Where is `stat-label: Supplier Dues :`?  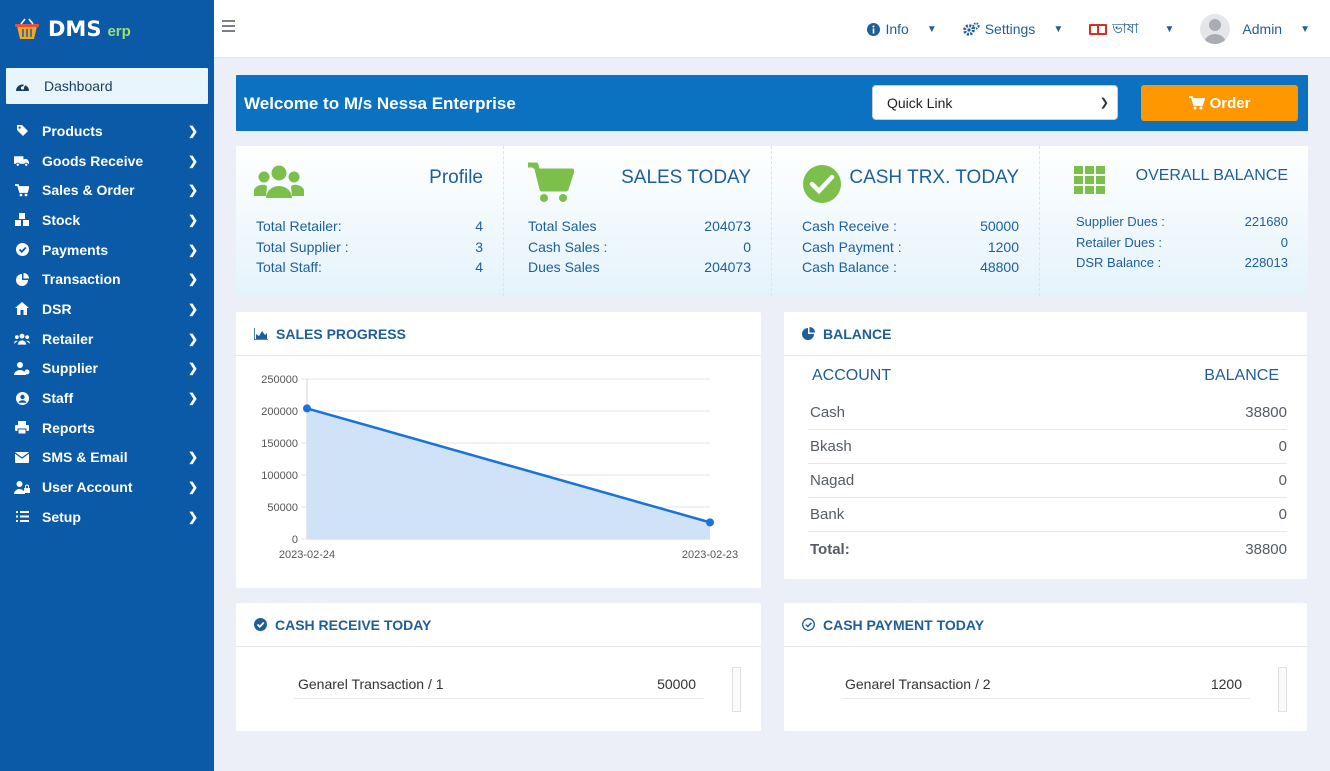
stat-label: Supplier Dues : is located at coordinates (1120, 221).